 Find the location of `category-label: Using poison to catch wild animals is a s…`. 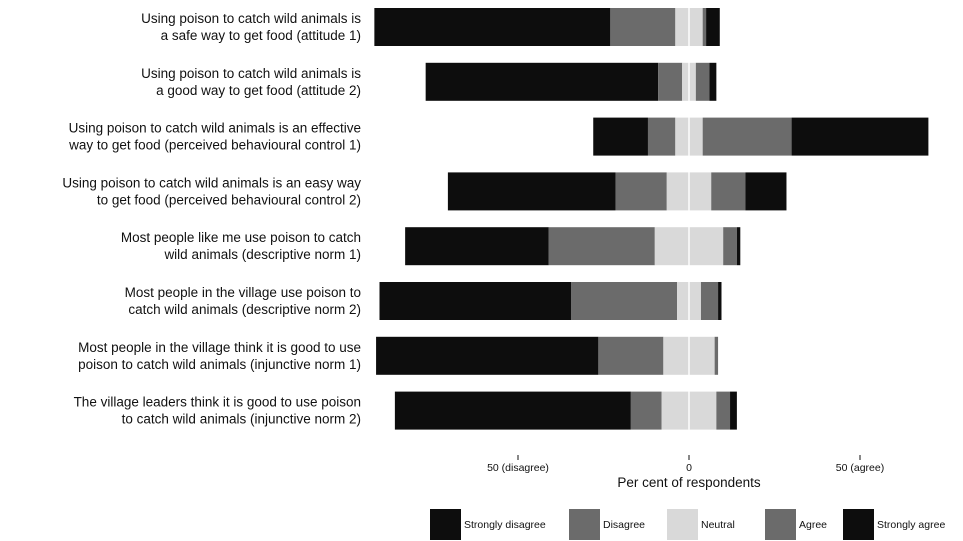

category-label: Using poison to catch wild animals is a s… is located at coordinates (251, 27).